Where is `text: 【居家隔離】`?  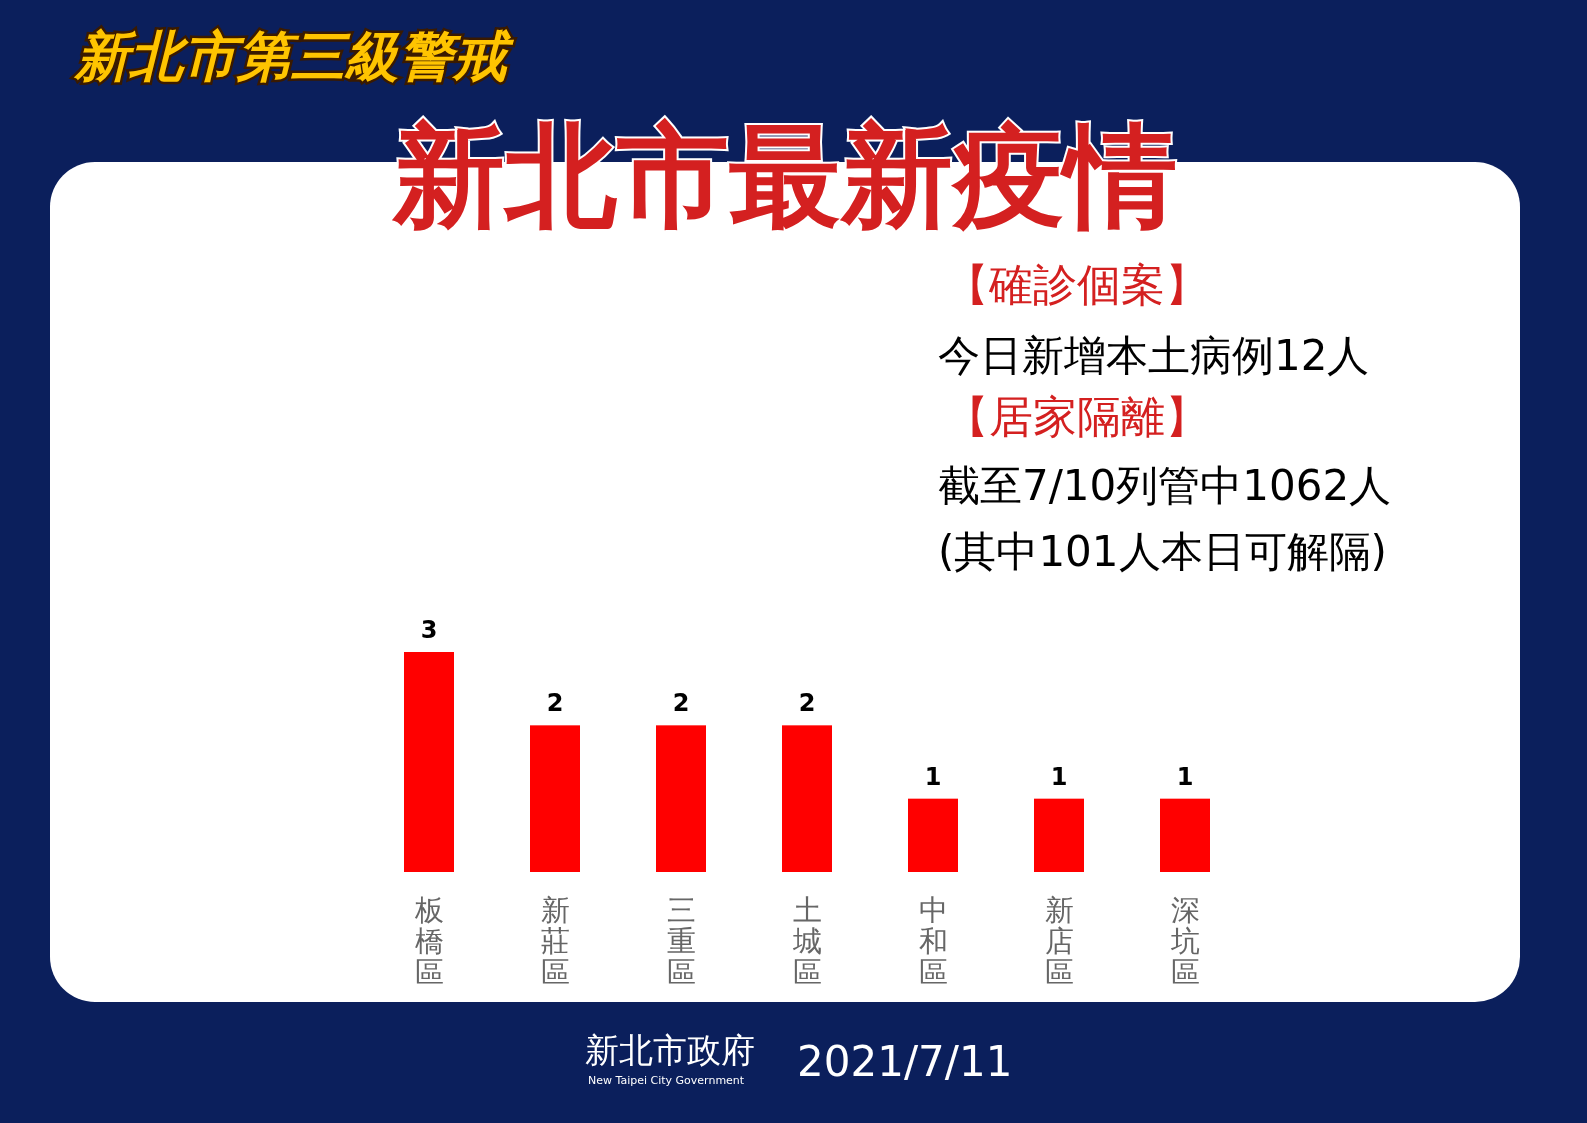 text: 【居家隔離】 is located at coordinates (1077, 416).